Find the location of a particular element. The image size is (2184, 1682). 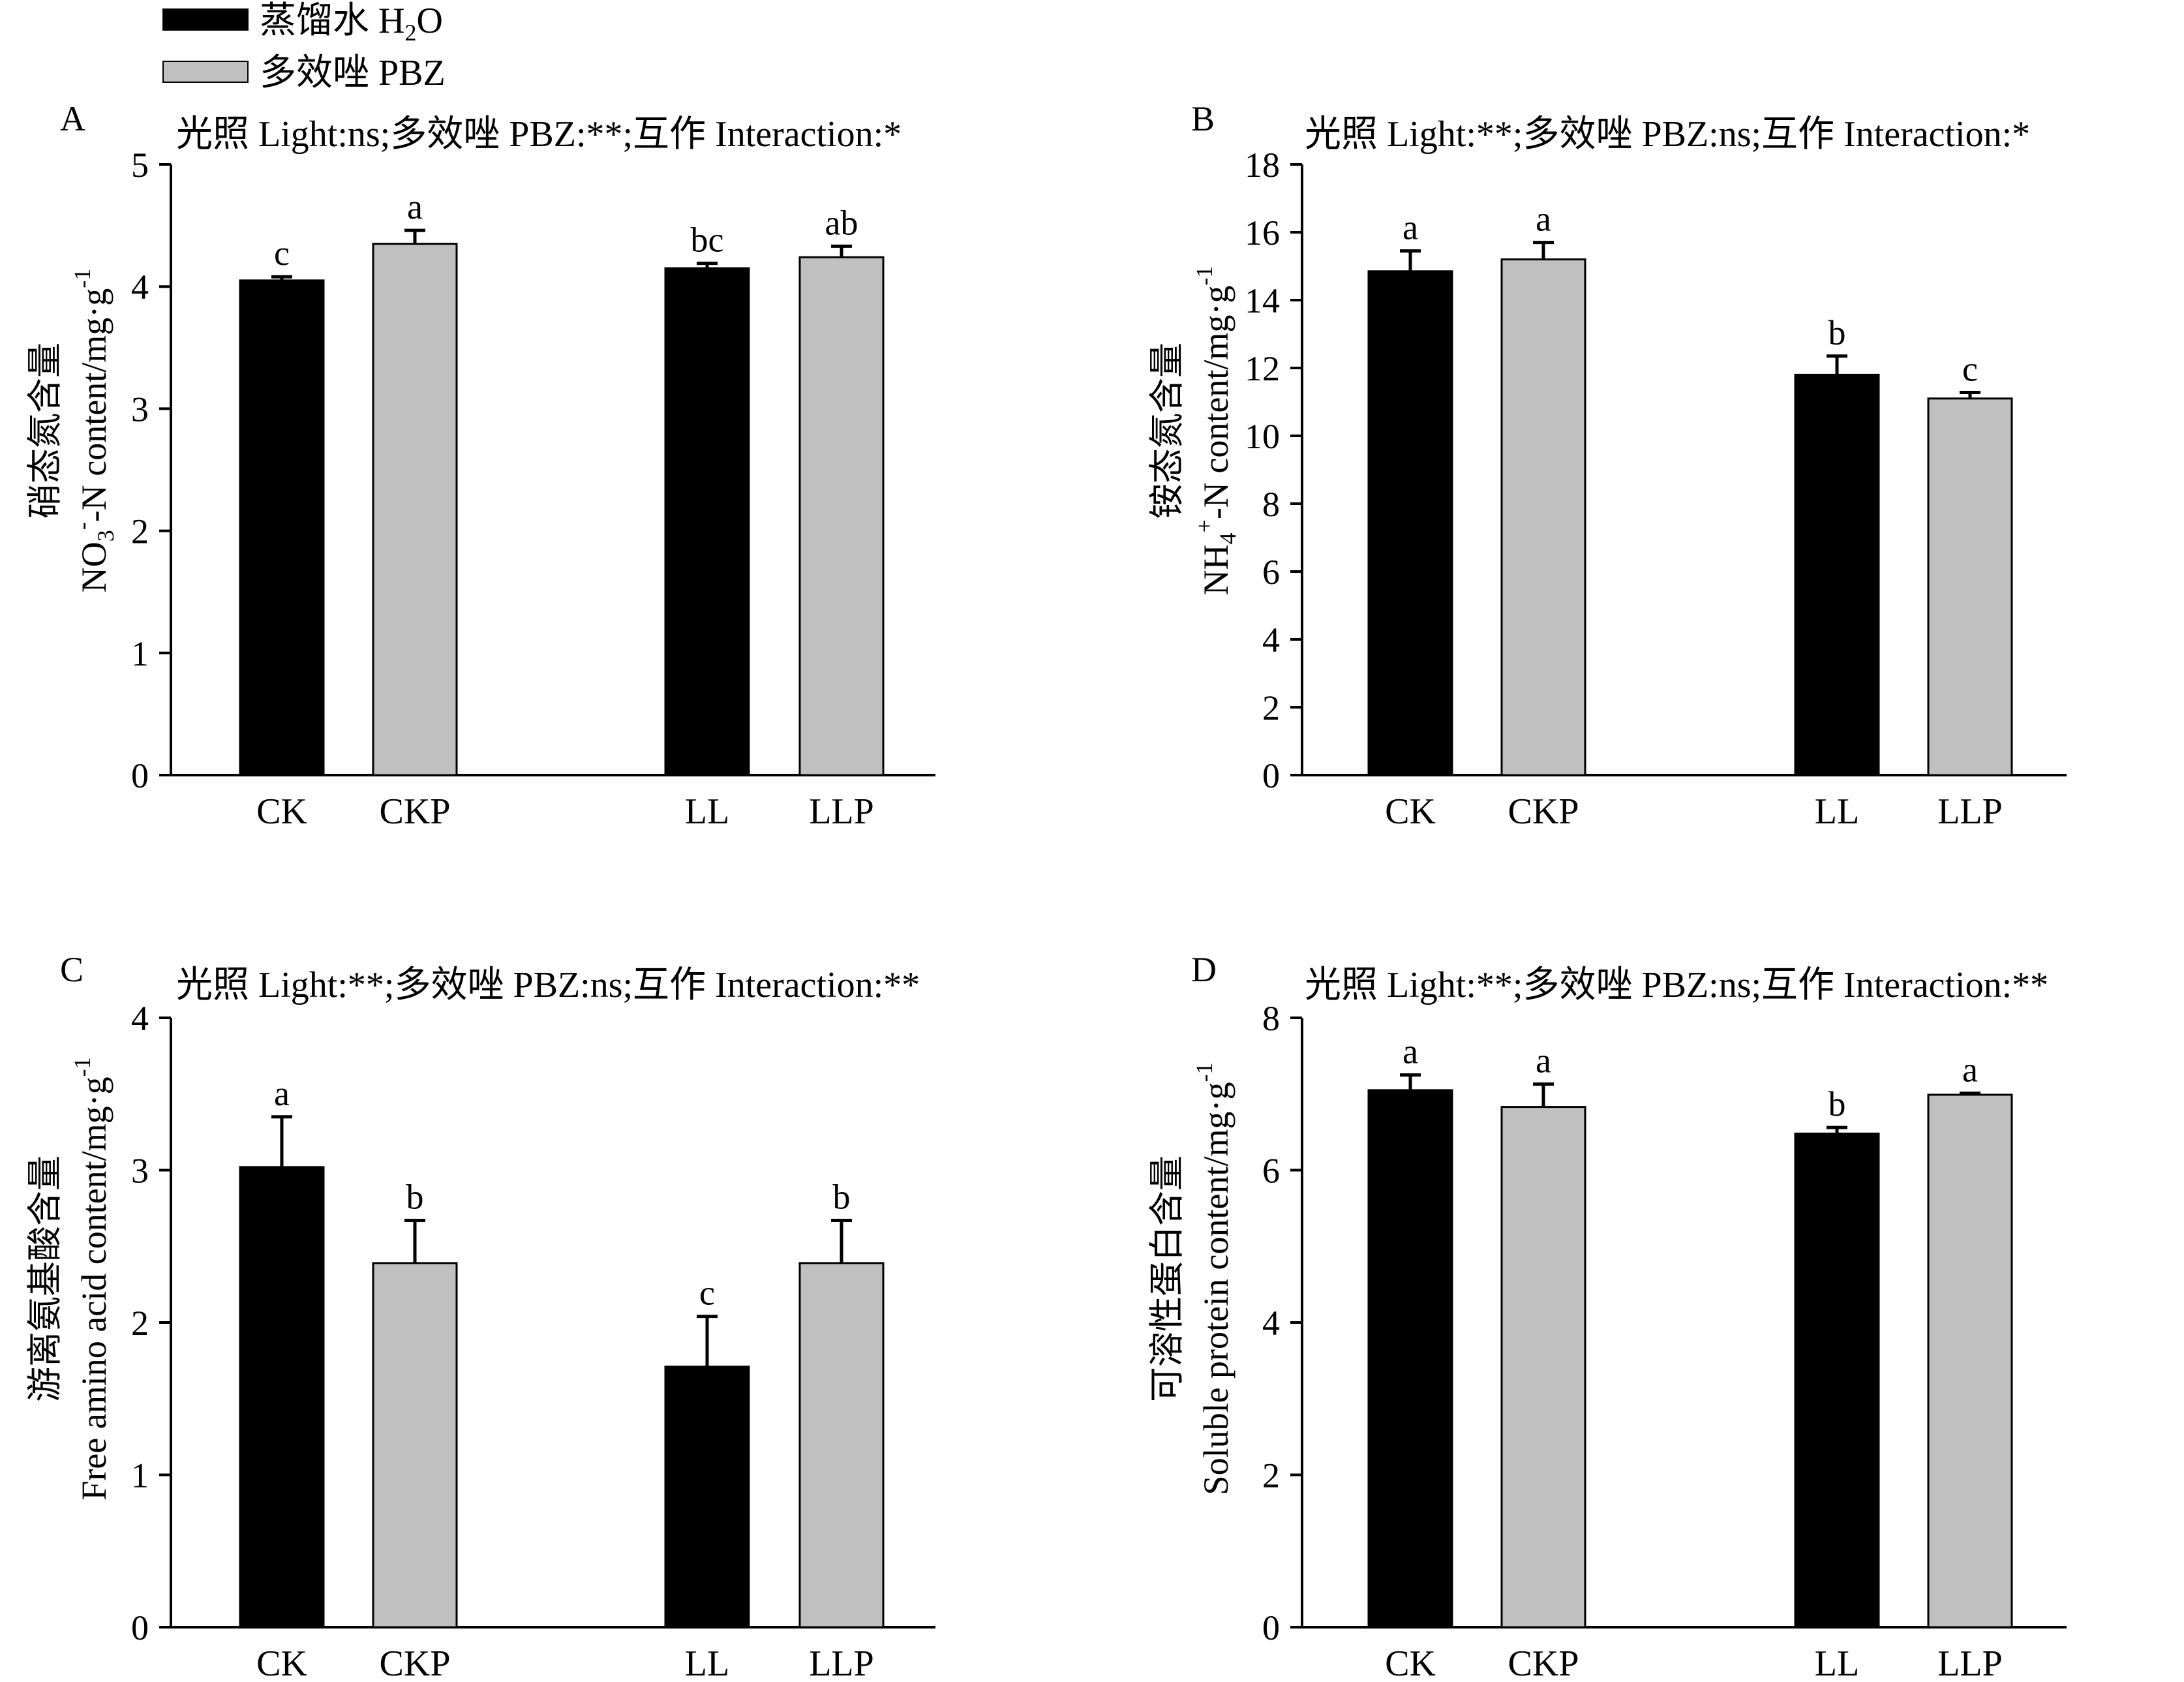

y-axis-title: NO3--N content/mg·g-1 硝态氮含量 is located at coordinates (72, 431).